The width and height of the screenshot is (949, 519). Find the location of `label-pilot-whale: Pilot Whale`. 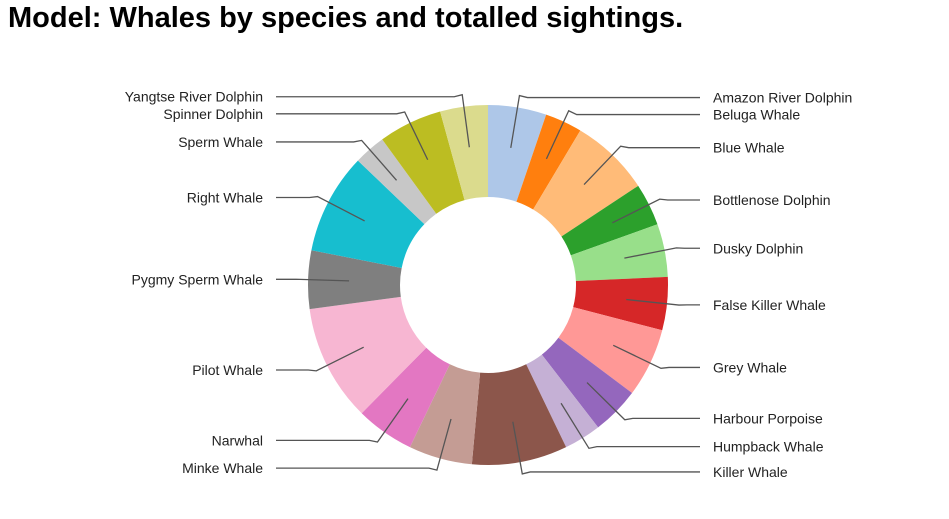

label-pilot-whale: Pilot Whale is located at coordinates (227, 370).